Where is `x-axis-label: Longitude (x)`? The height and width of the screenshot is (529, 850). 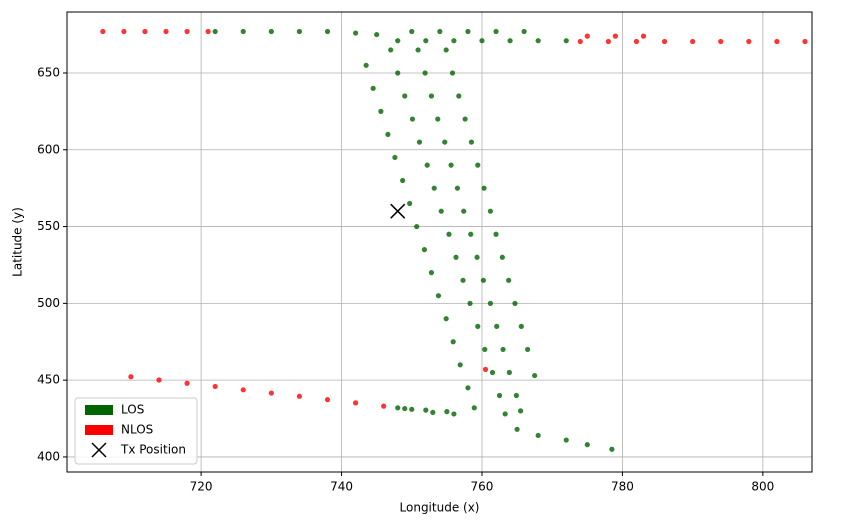
x-axis-label: Longitude (x) is located at coordinates (440, 508).